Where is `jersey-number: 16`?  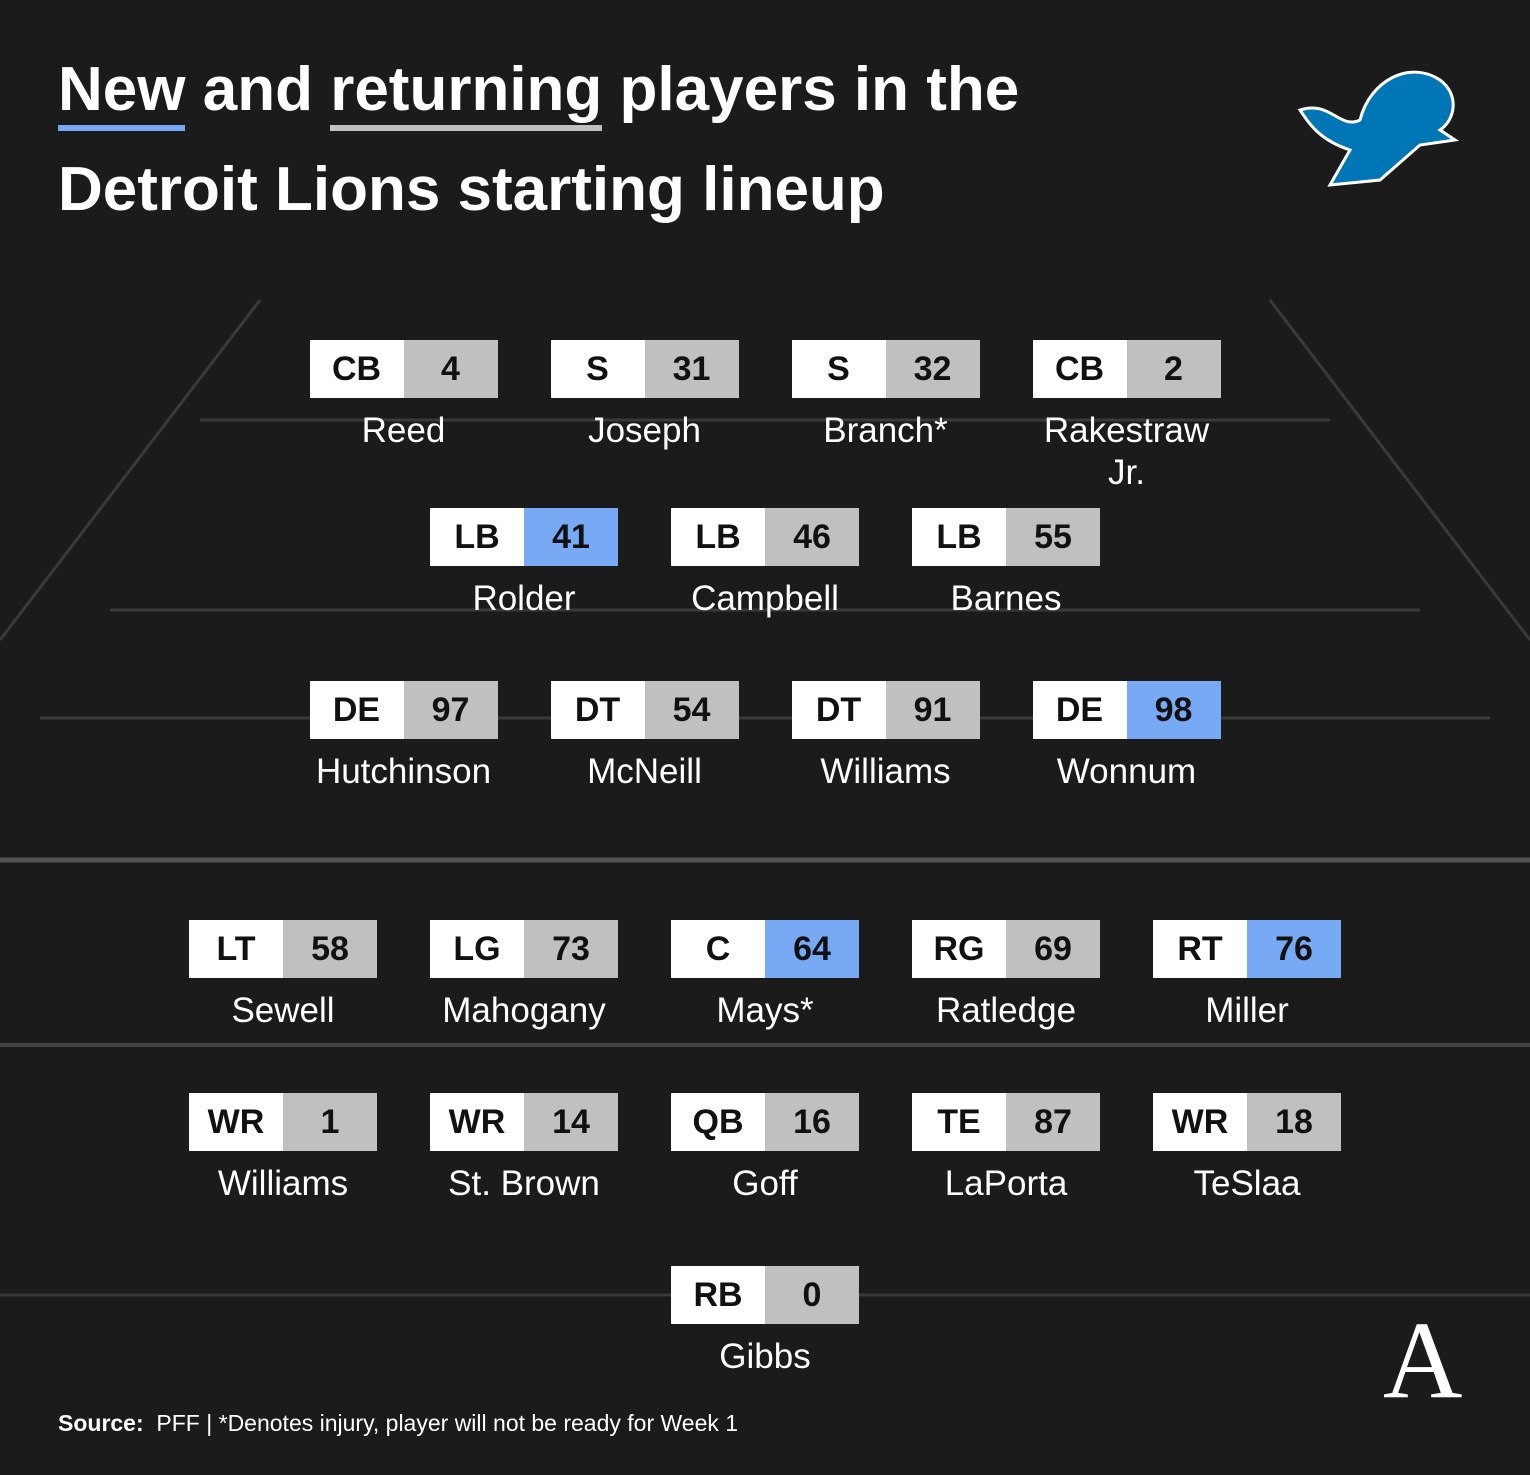
jersey-number: 16 is located at coordinates (812, 1122).